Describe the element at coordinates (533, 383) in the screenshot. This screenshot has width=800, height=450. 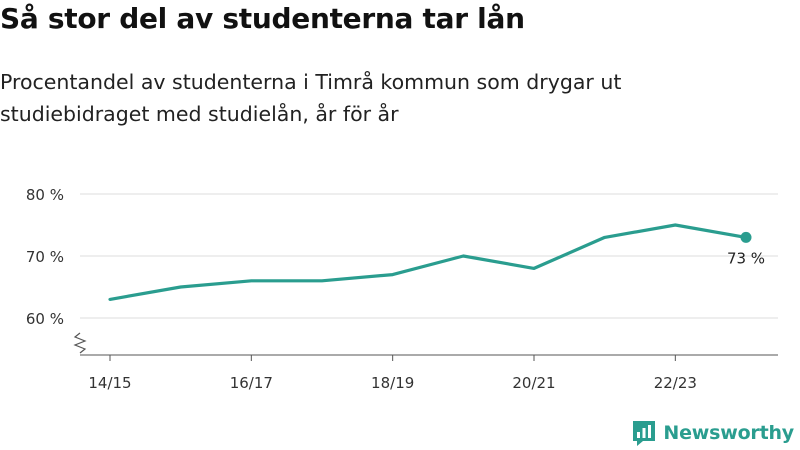
I see `x-tick-label: 20/21` at that location.